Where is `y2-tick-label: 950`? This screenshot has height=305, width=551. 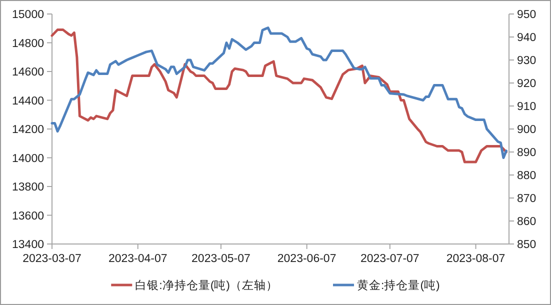
y2-tick-label: 950 is located at coordinates (526, 15).